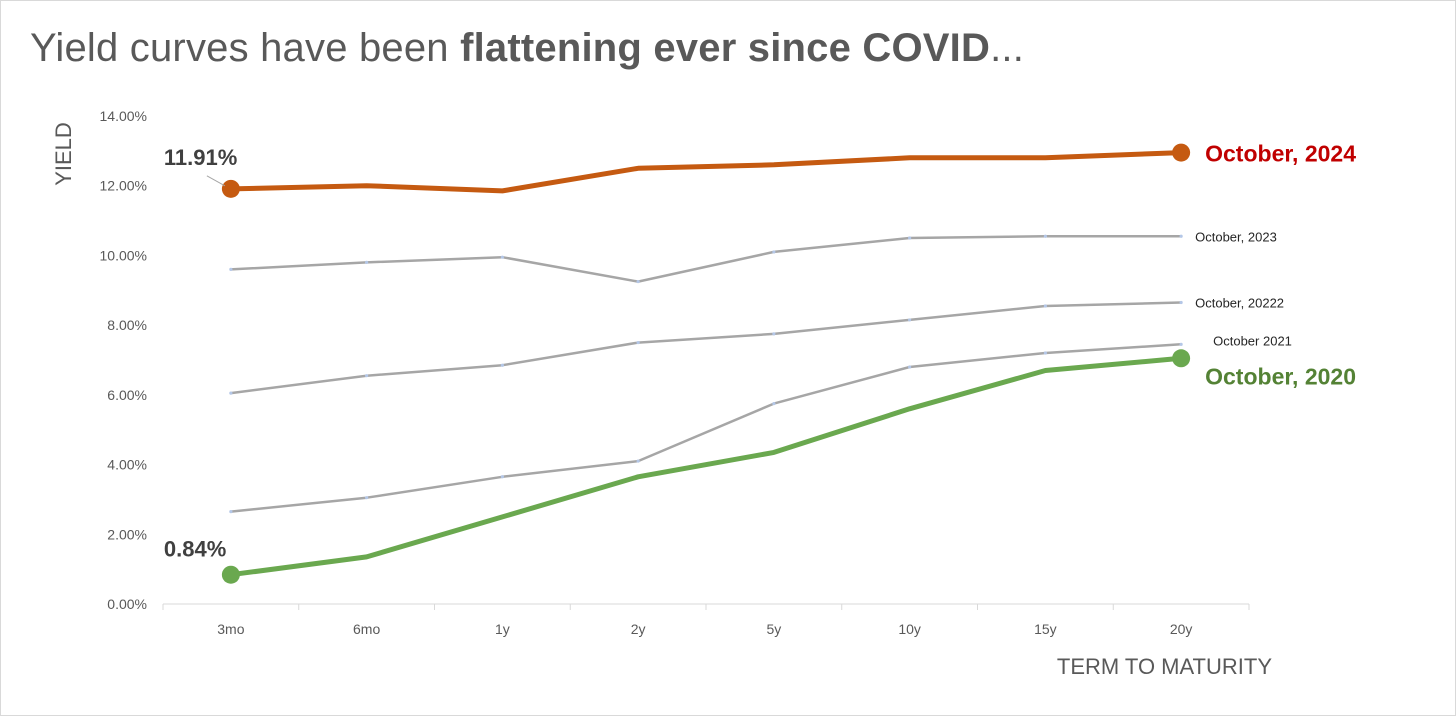 The image size is (1456, 716). Describe the element at coordinates (1236, 236) in the screenshot. I see `series-label-october-2023: October, 2023` at that location.